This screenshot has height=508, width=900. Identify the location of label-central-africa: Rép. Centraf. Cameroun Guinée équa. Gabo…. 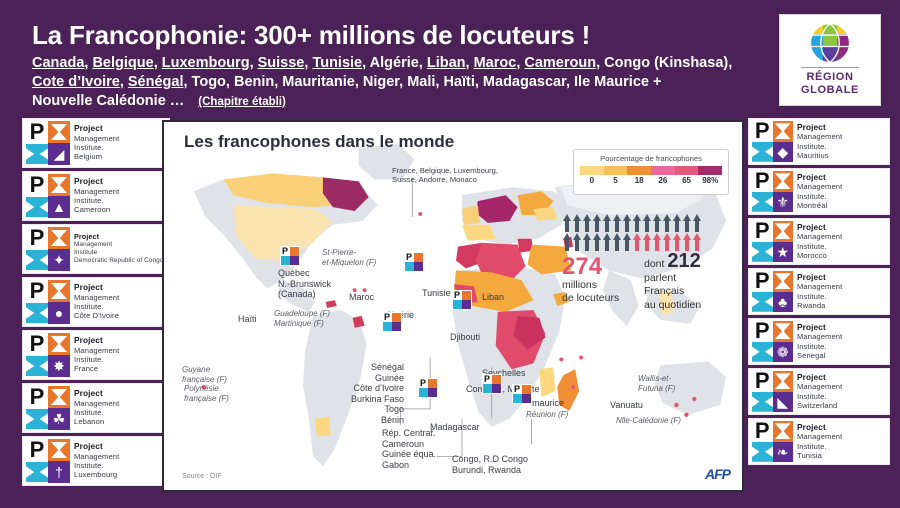
(409, 449).